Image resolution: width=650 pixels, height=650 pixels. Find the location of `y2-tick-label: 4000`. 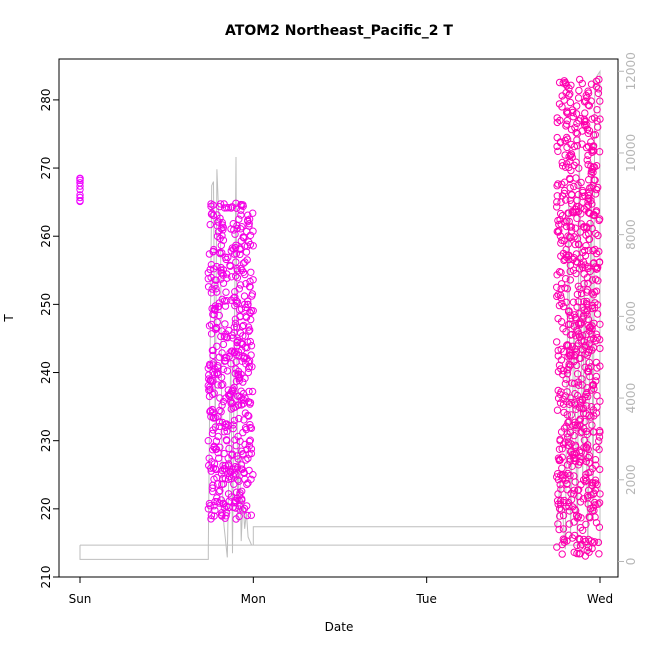

y2-tick-label: 4000 is located at coordinates (631, 398).